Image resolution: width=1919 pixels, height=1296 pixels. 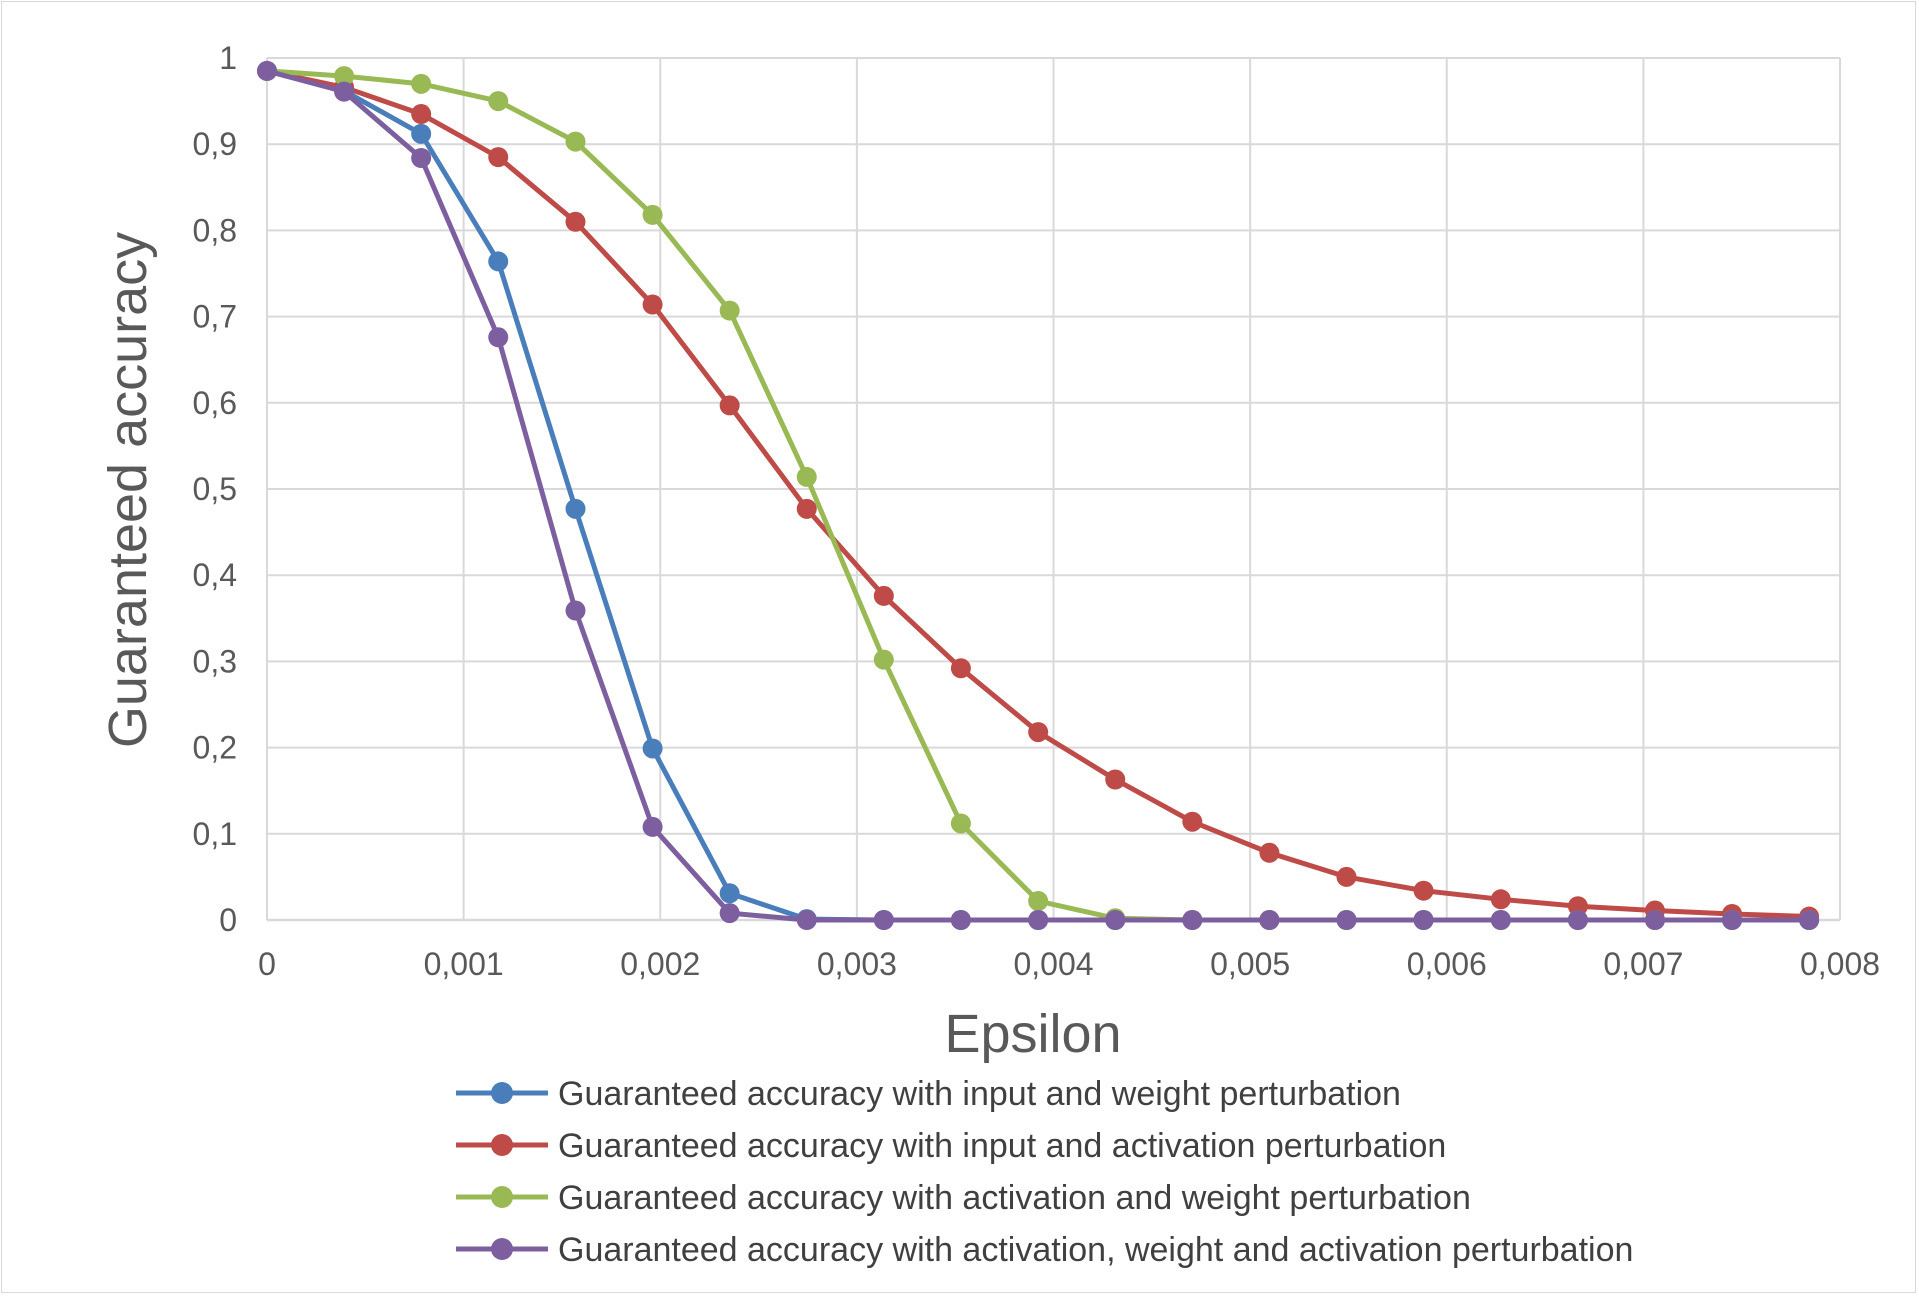 I want to click on y-tick-label: 0,4, so click(x=215, y=575).